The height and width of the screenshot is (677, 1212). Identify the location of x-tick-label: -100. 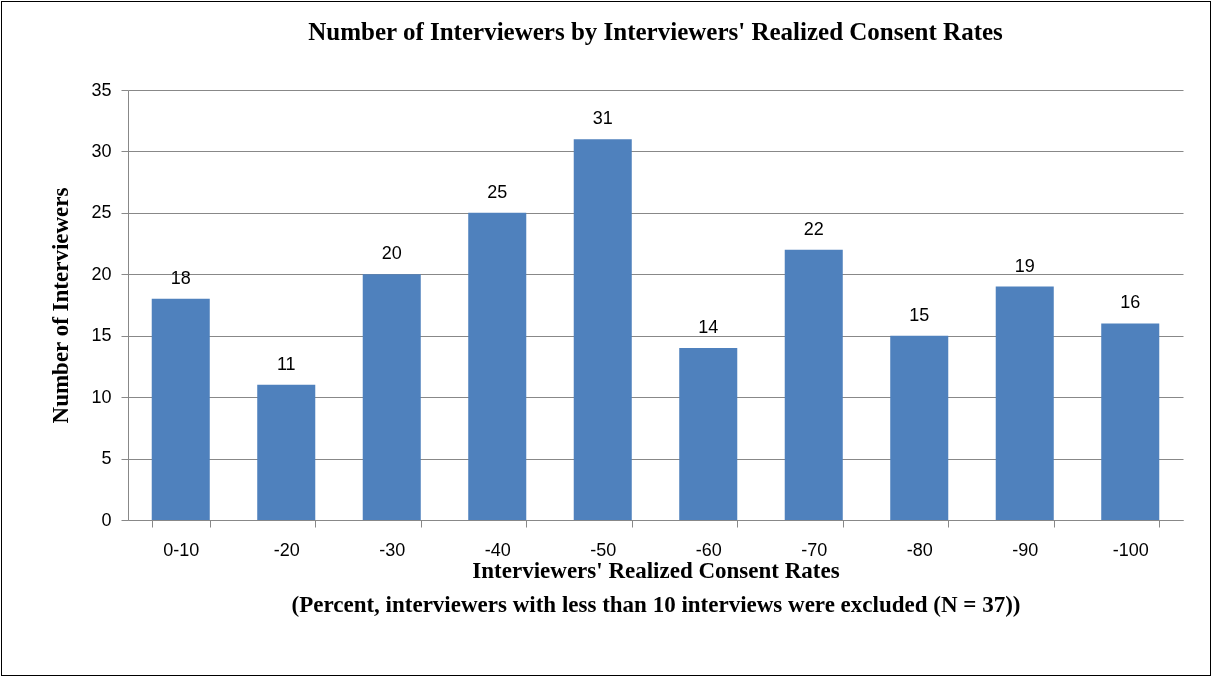
(1130, 549).